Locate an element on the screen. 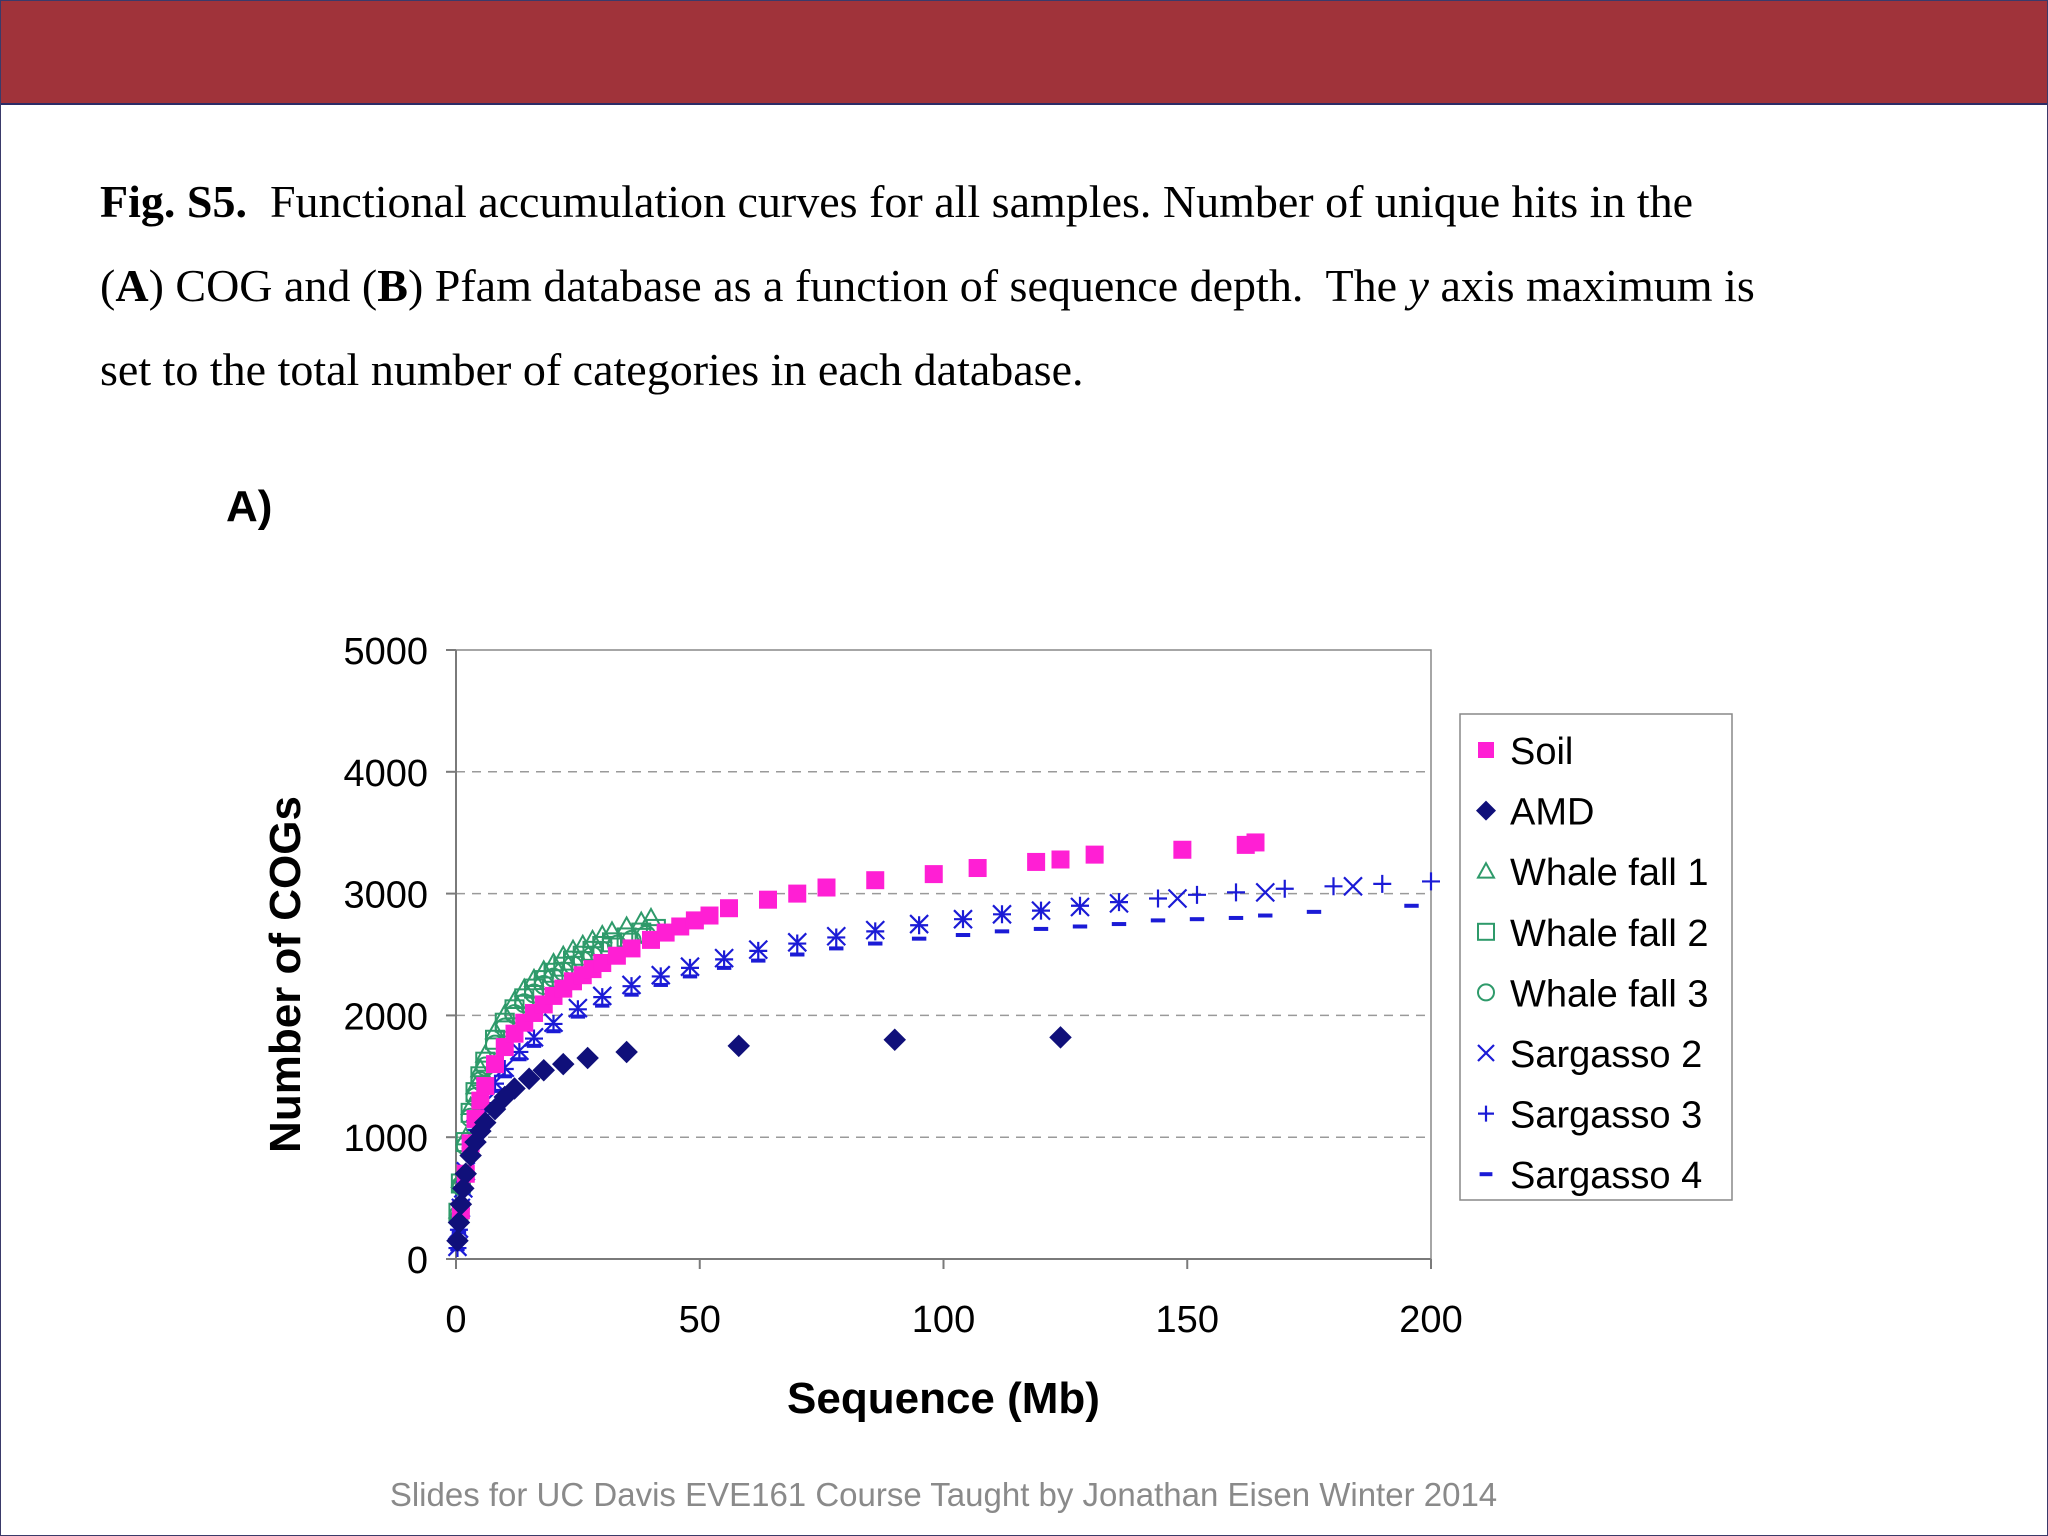  caption-mid-3: axis maximum is is located at coordinates (1591, 285).